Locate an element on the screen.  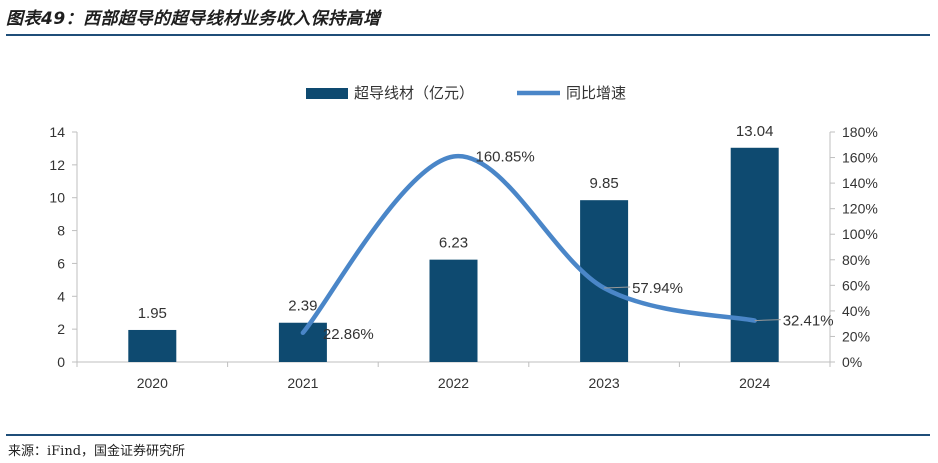
x-tick-label: 2020 is located at coordinates (152, 383).